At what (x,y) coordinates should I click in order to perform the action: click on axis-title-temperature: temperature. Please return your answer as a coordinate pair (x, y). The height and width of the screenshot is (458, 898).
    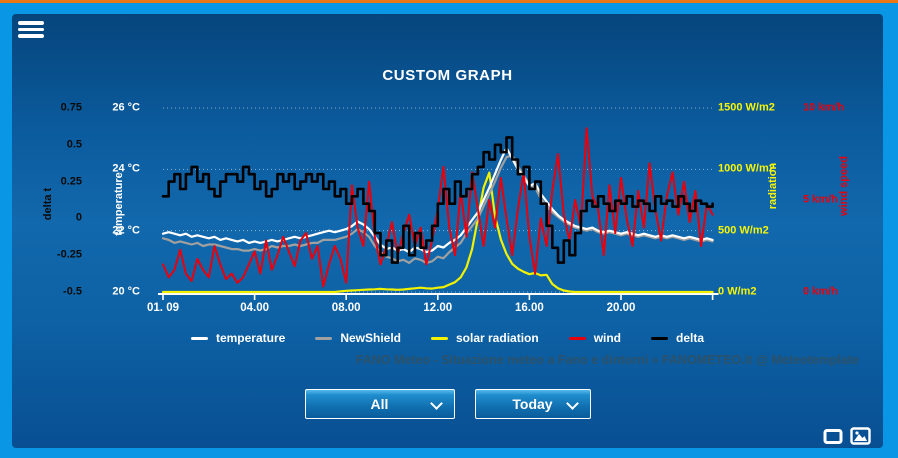
    Looking at the image, I should click on (119, 204).